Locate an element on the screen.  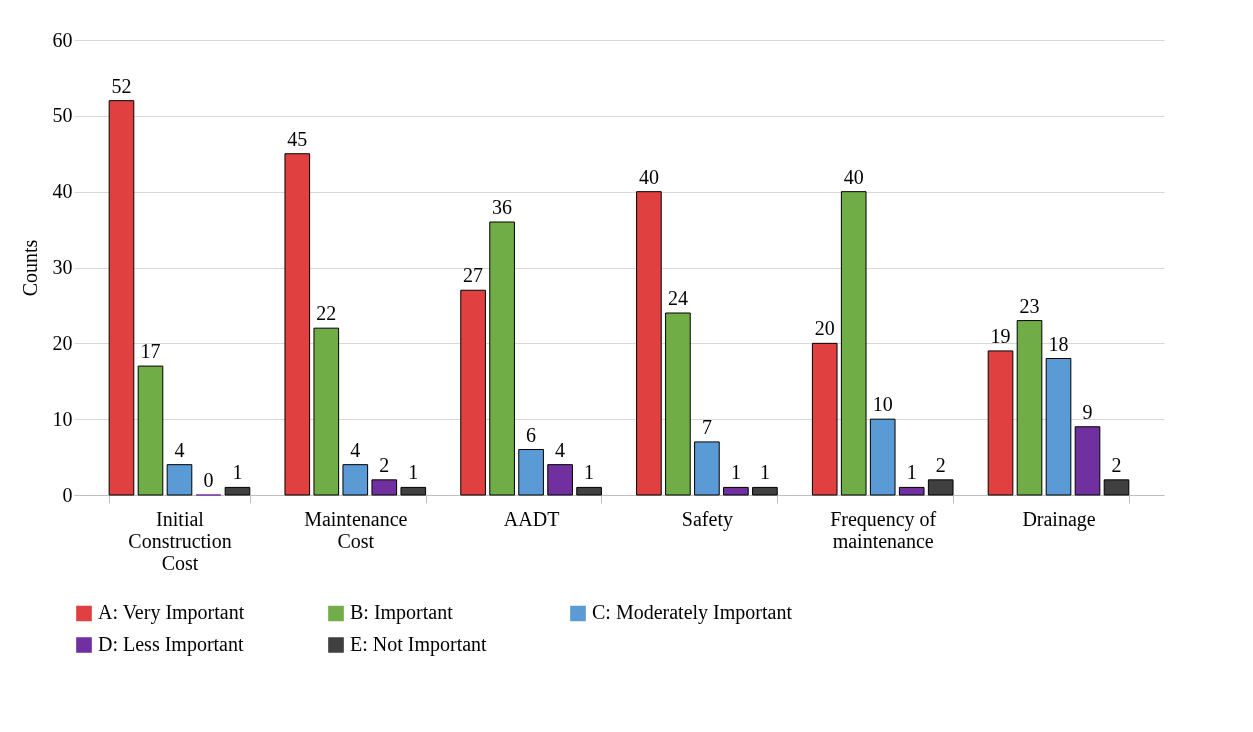
legend-label: C: Moderately Important is located at coordinates (692, 613).